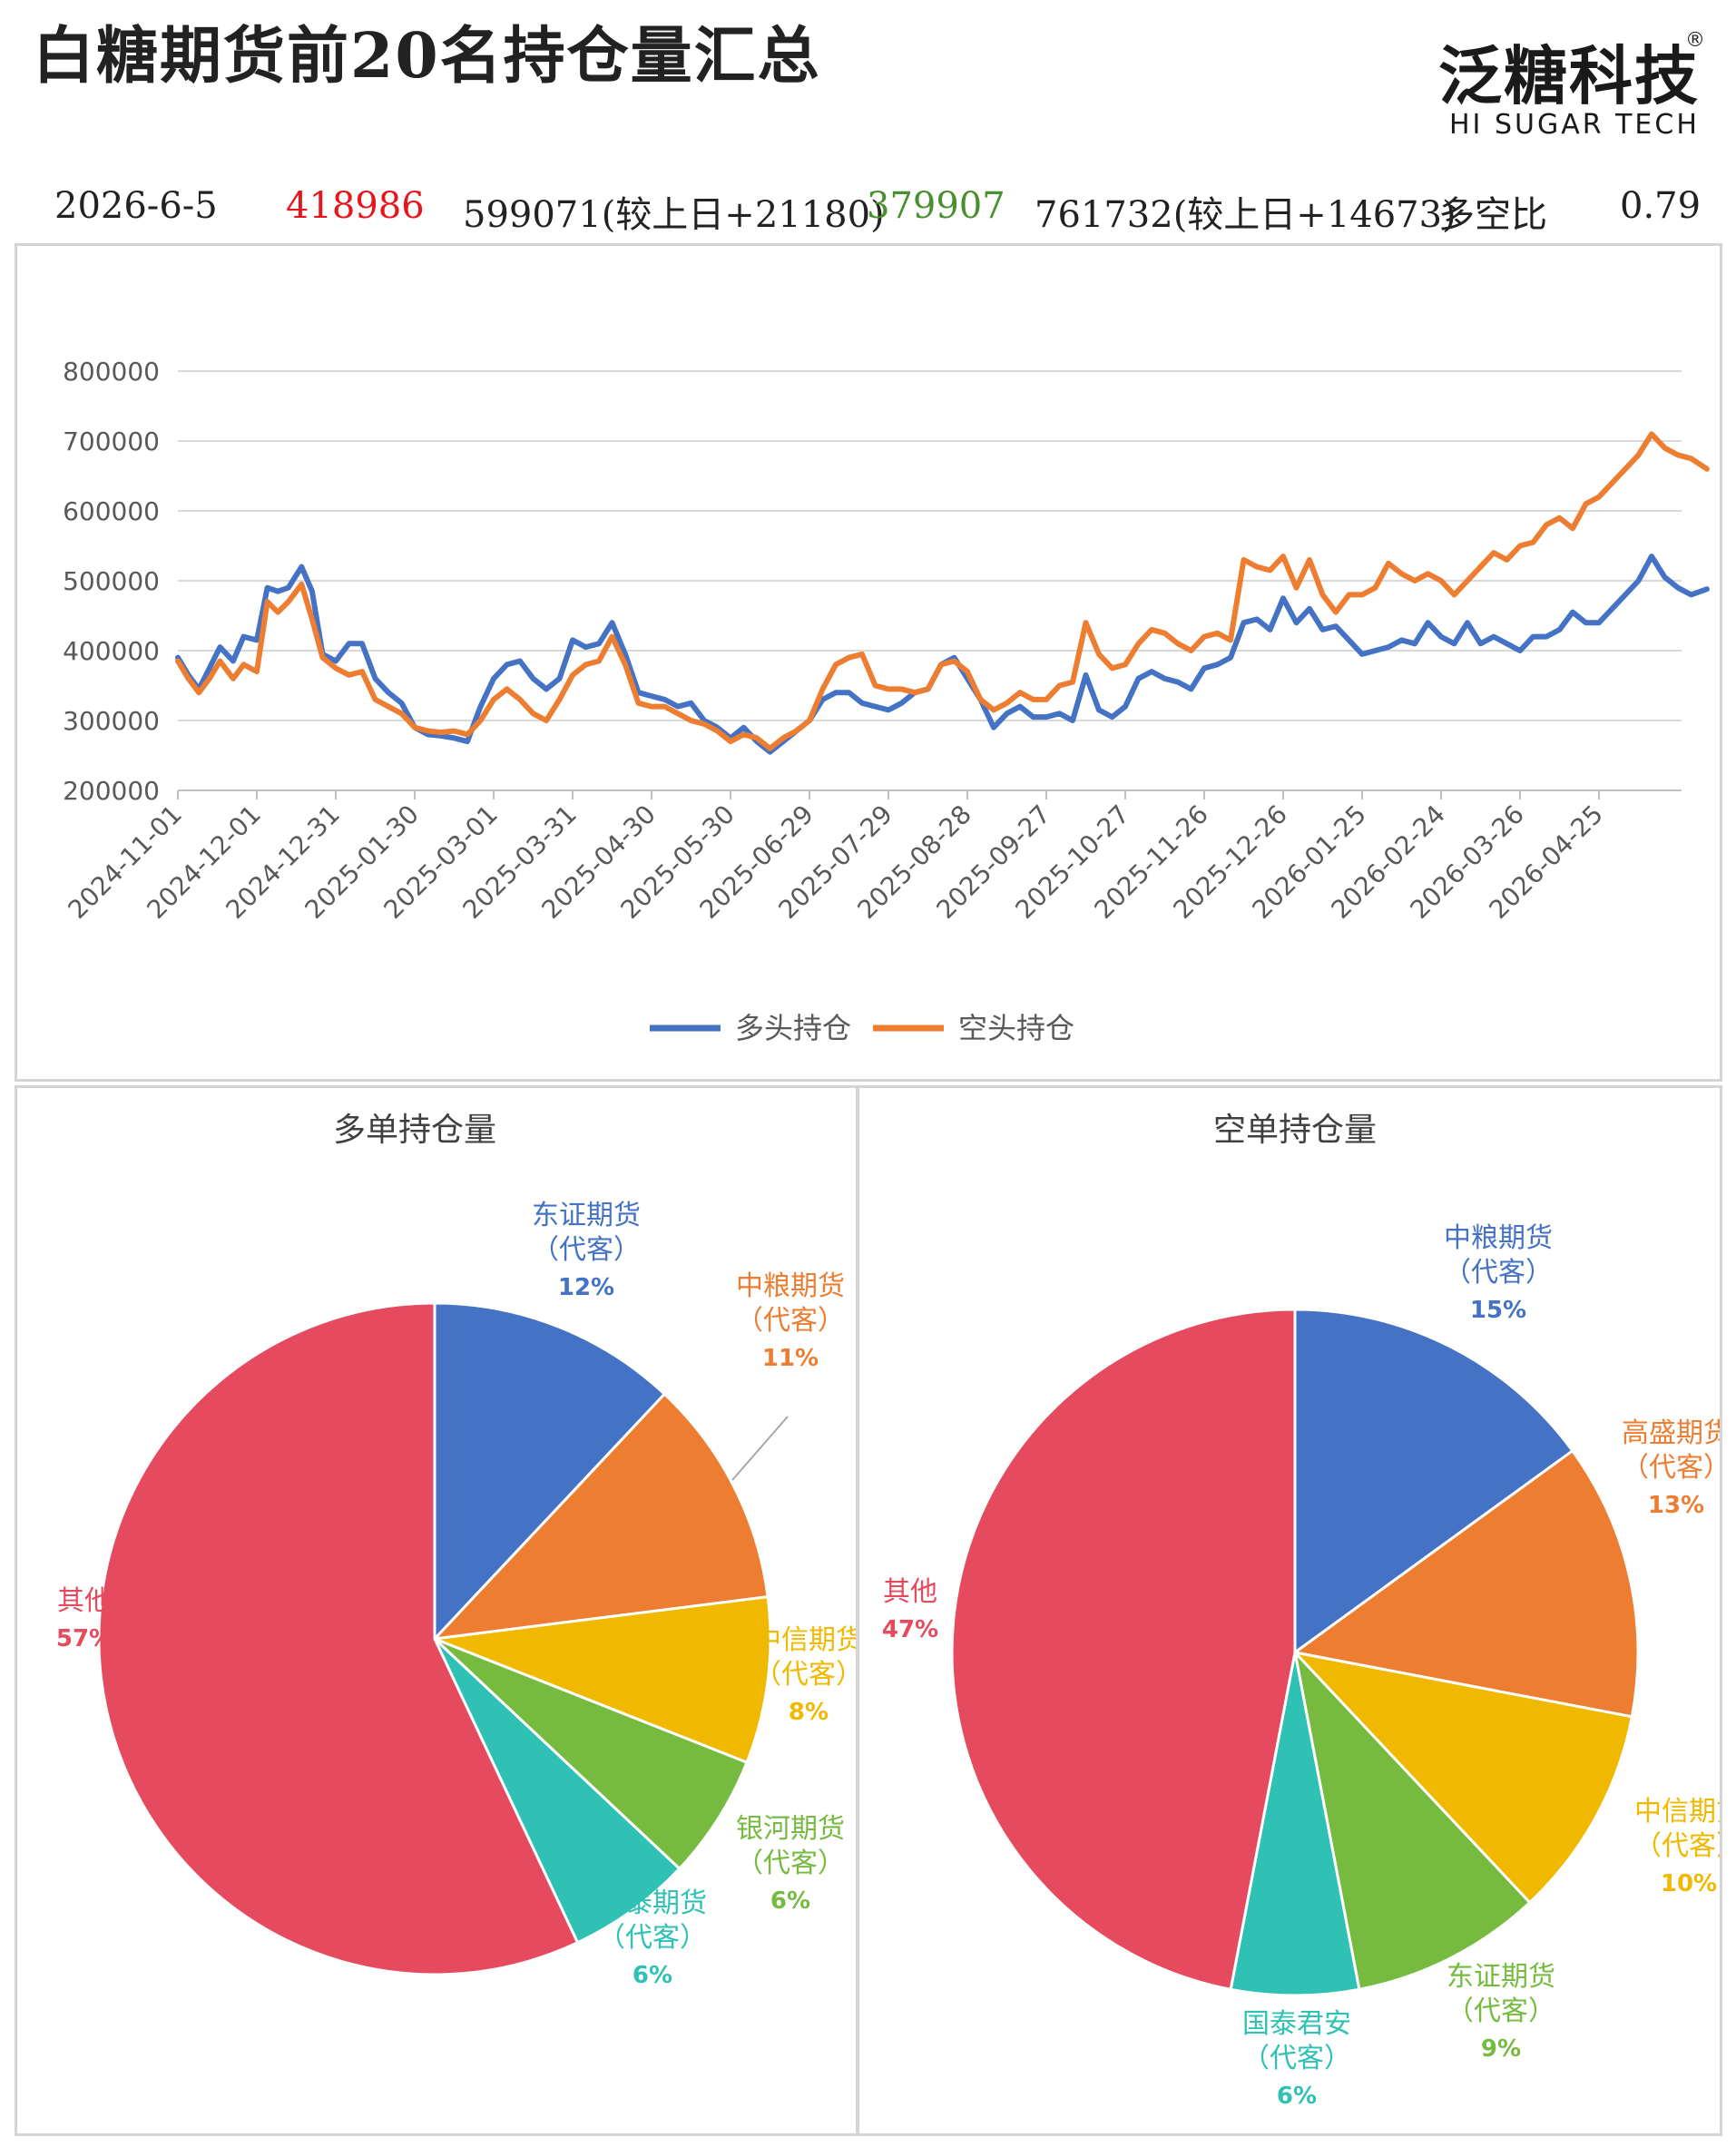 The image size is (1736, 2147). I want to click on y-tick-label: 500000, so click(111, 581).